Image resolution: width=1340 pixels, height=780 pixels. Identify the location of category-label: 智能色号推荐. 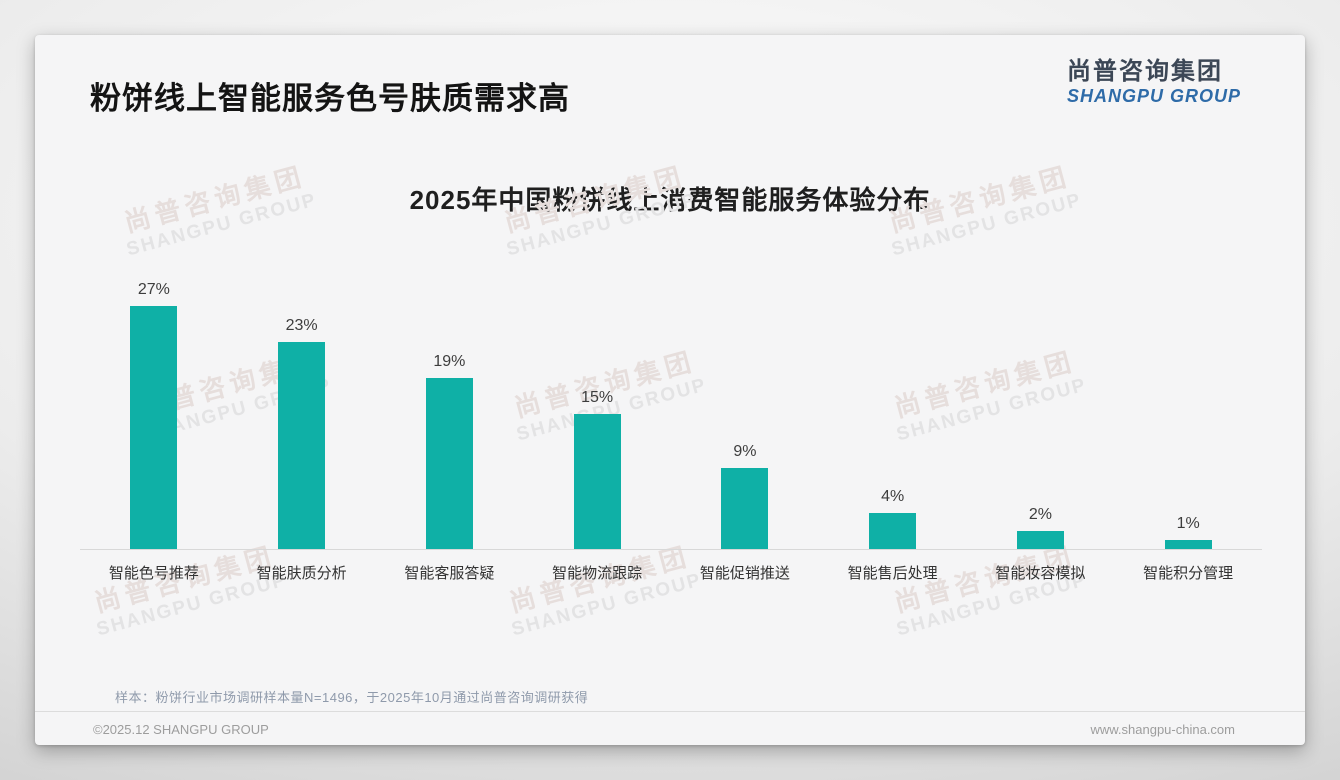
(153, 573).